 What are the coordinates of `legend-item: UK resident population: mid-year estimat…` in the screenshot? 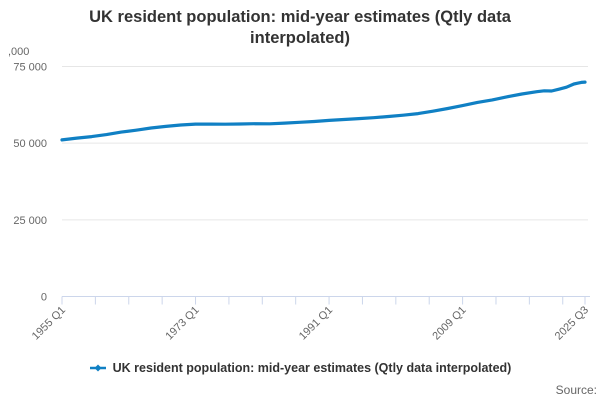 It's located at (300, 368).